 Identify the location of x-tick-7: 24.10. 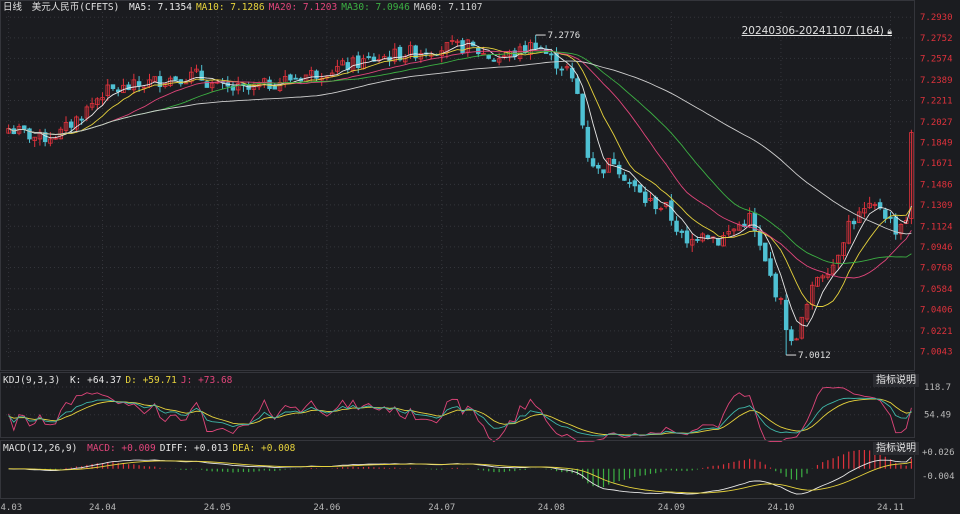
(780, 508).